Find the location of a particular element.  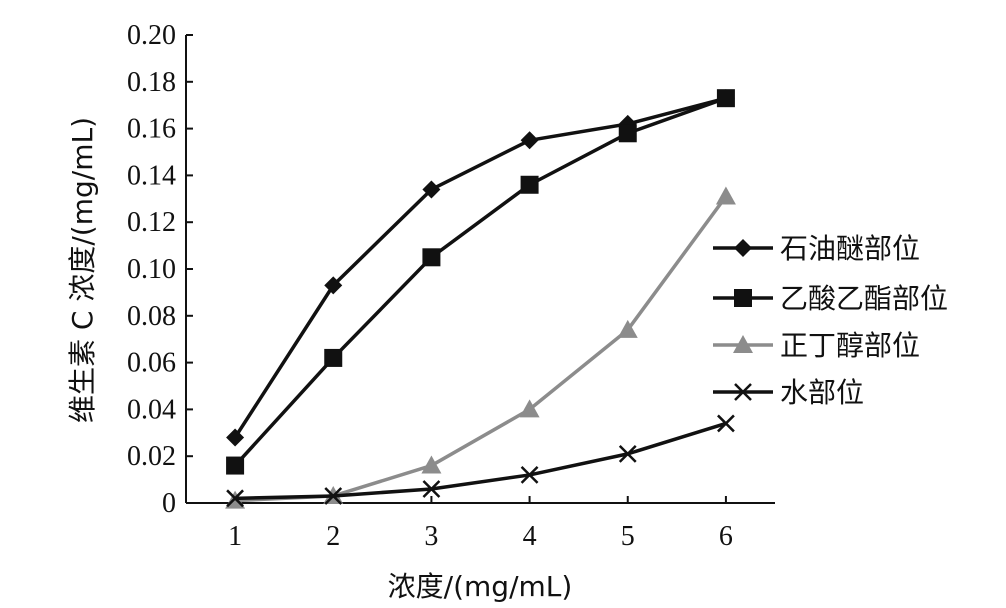

legend-item: 乙酸乙酯部位 is located at coordinates (830, 298).